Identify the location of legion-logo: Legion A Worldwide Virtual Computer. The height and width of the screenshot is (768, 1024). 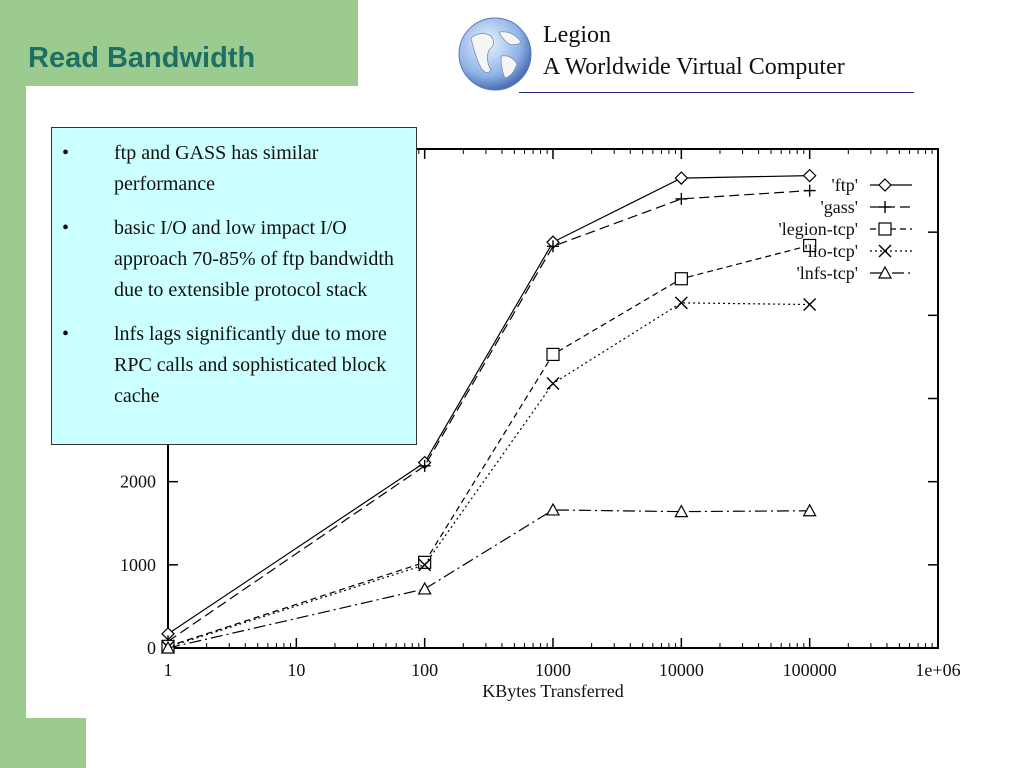
(685, 56).